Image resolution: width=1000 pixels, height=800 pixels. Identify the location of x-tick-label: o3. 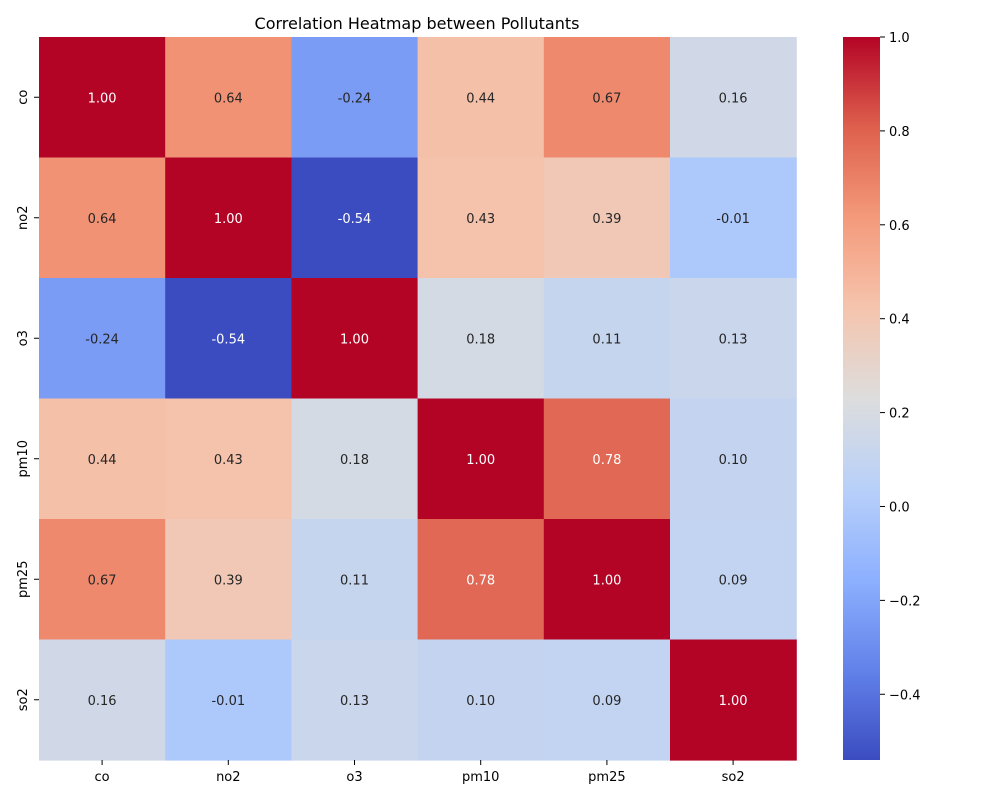
(354, 777).